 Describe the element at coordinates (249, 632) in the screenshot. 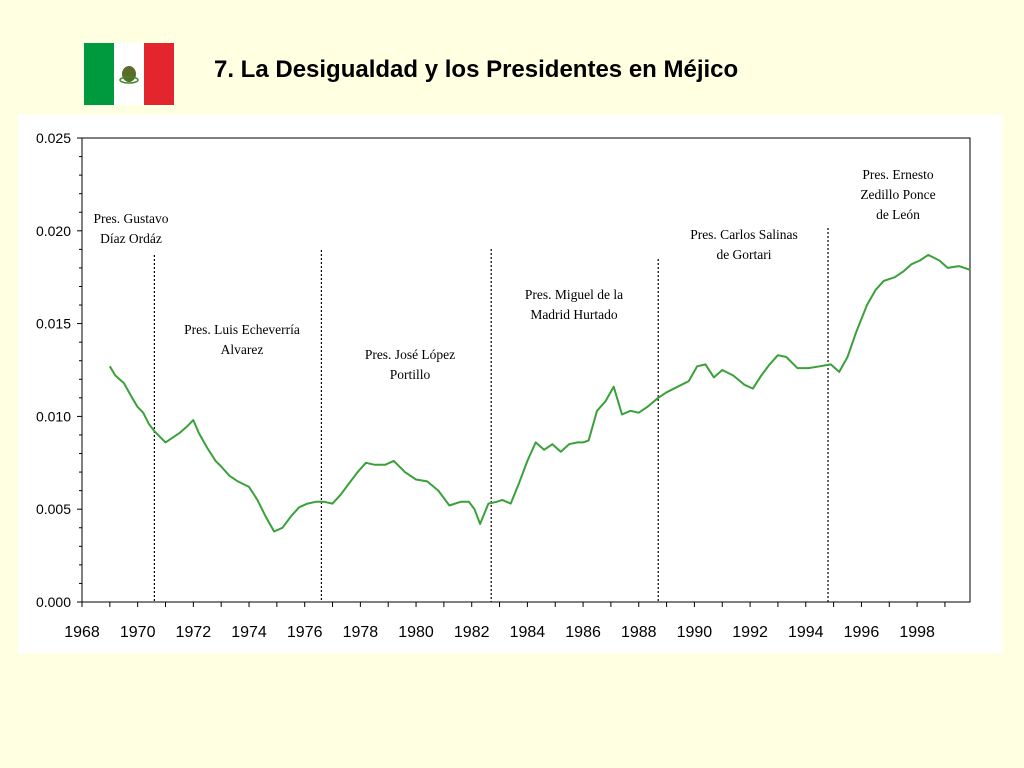

I see `x-tick-label: 1974` at that location.